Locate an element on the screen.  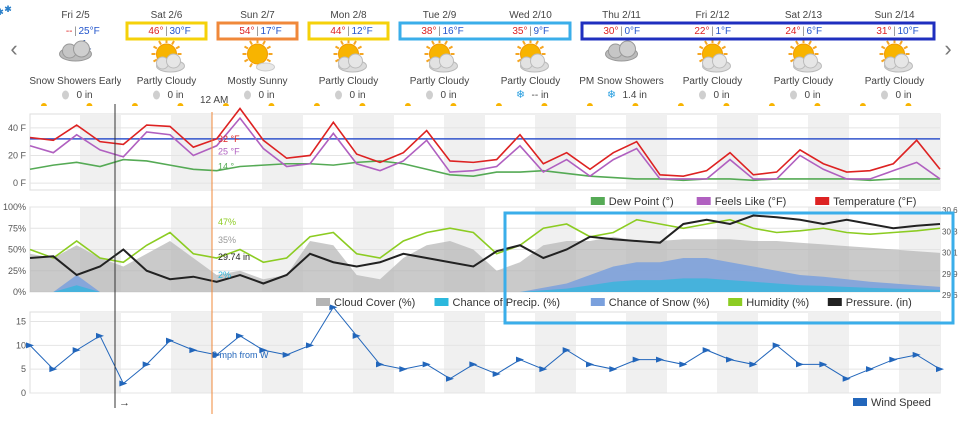
axis-tick-label: 100% is located at coordinates (14, 207).